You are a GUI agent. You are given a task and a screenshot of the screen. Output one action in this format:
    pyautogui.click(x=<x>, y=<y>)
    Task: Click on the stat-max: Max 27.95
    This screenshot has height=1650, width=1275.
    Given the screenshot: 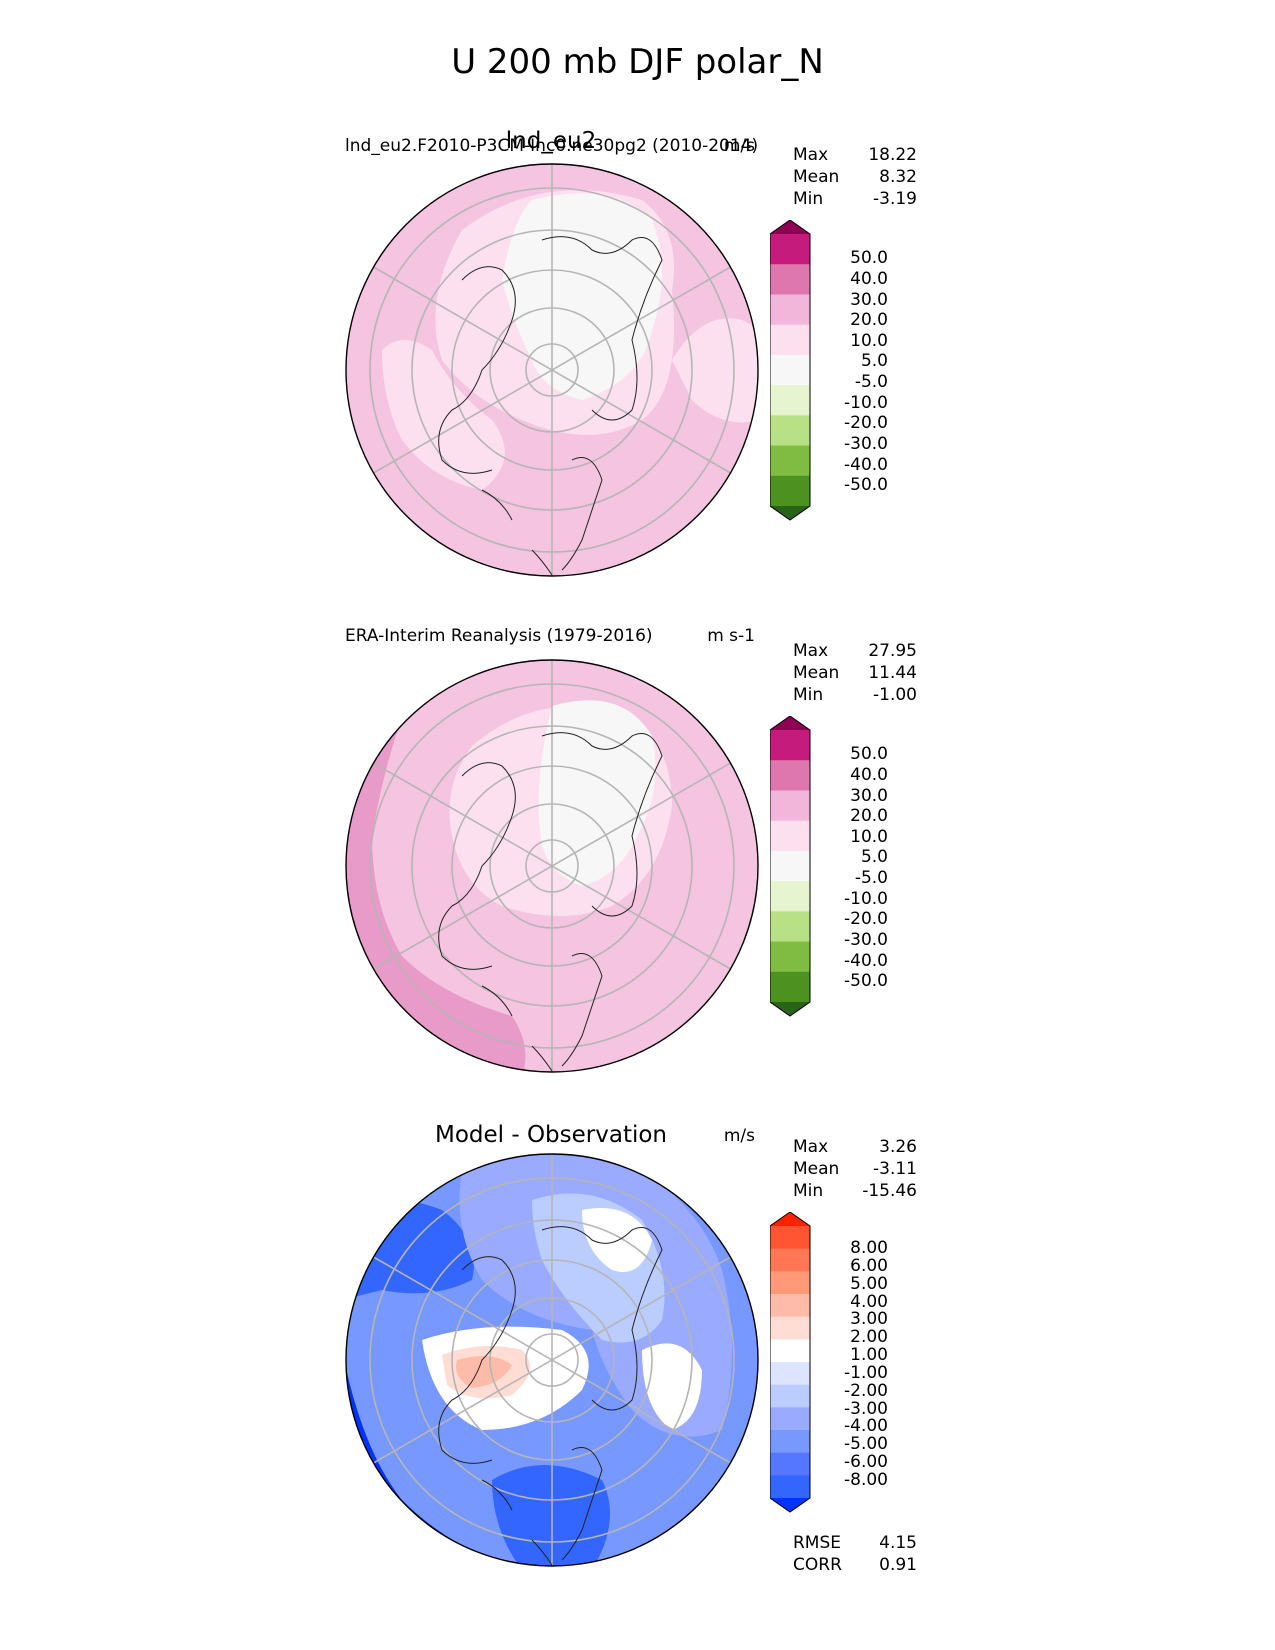 What is the action you would take?
    pyautogui.click(x=855, y=651)
    